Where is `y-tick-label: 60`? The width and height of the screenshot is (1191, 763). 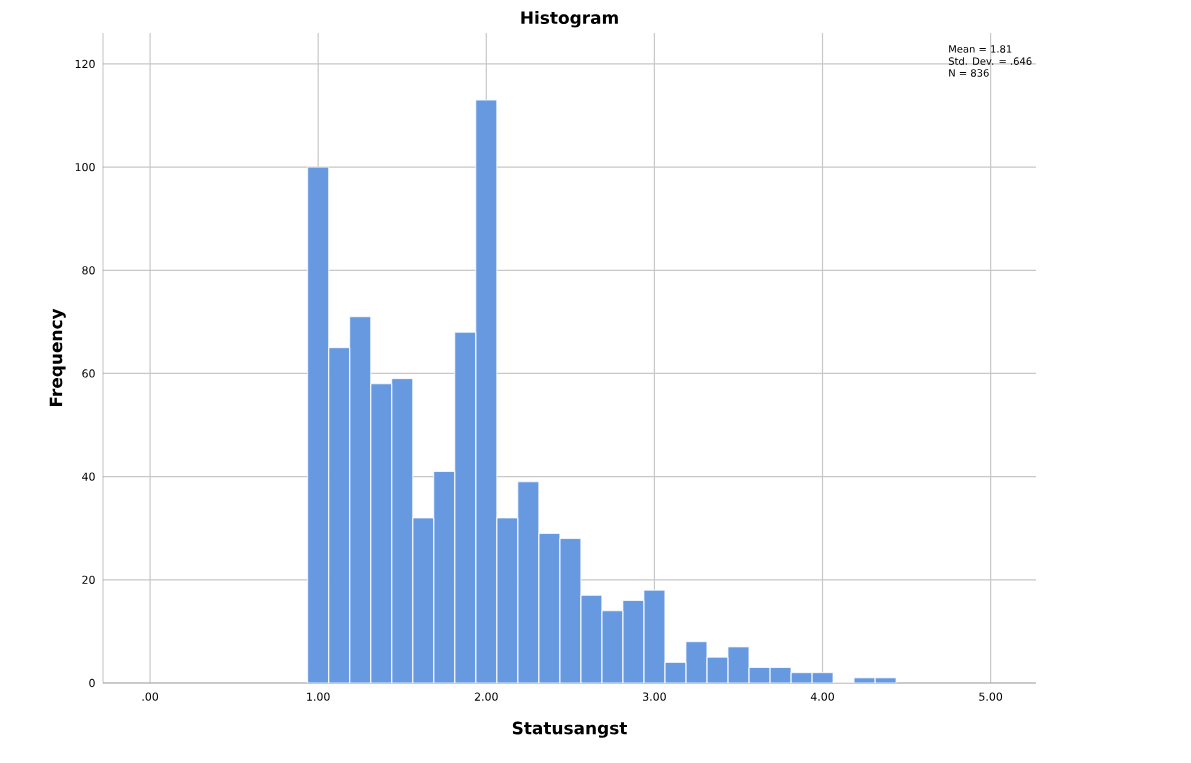
y-tick-label: 60 is located at coordinates (88, 373).